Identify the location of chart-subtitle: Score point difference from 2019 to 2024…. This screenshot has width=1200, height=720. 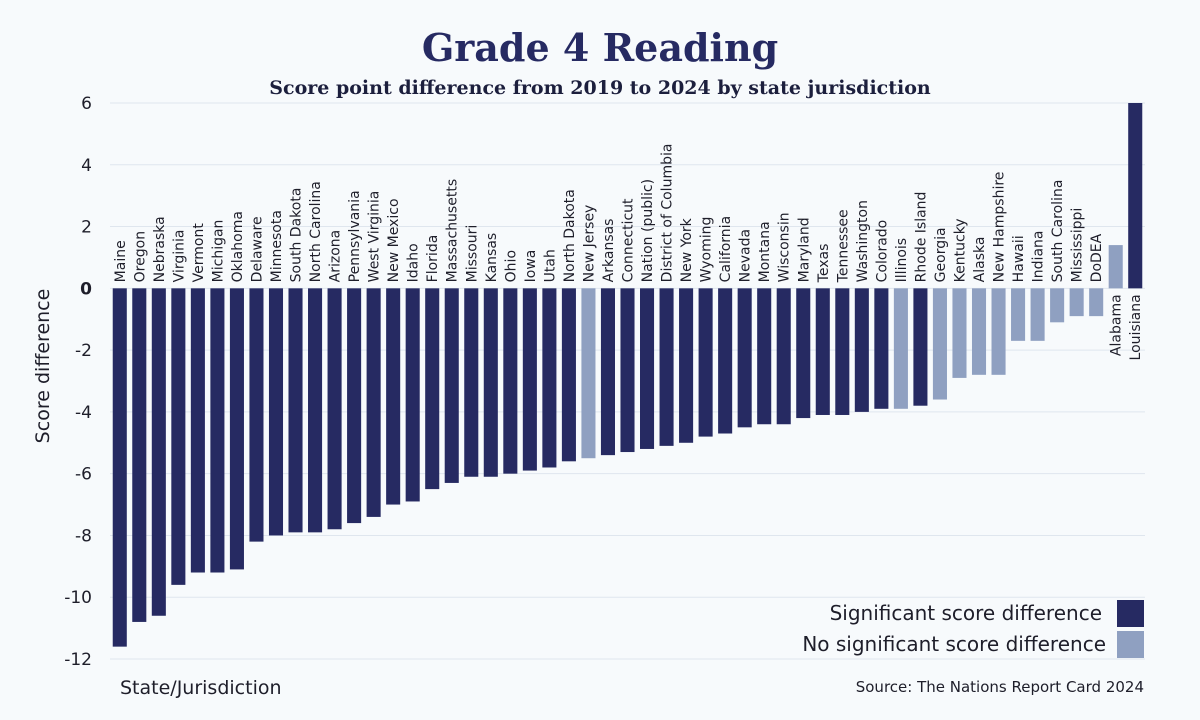
(600, 88).